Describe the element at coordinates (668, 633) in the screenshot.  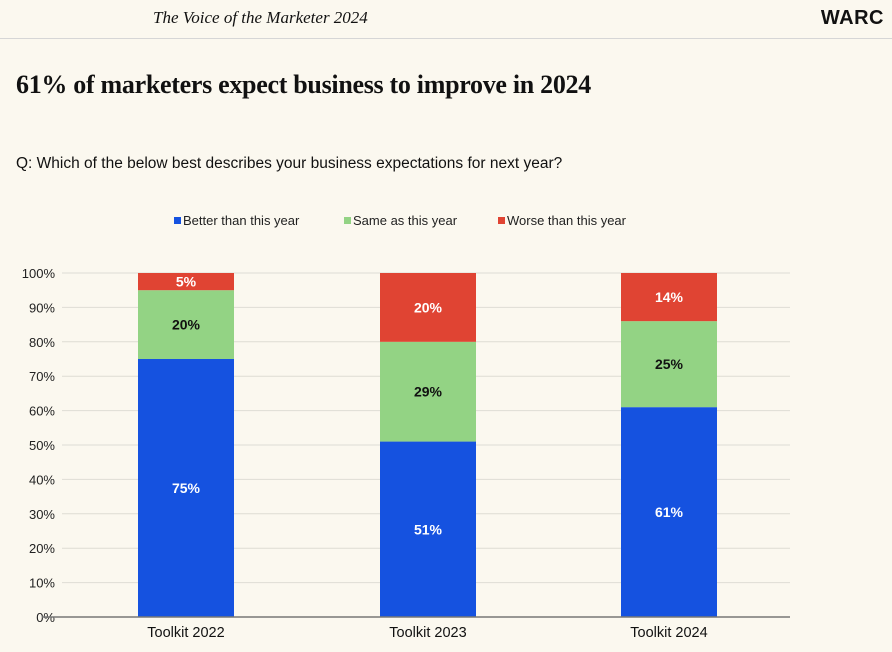
I see `x-tick-label: Toolkit 2024` at that location.